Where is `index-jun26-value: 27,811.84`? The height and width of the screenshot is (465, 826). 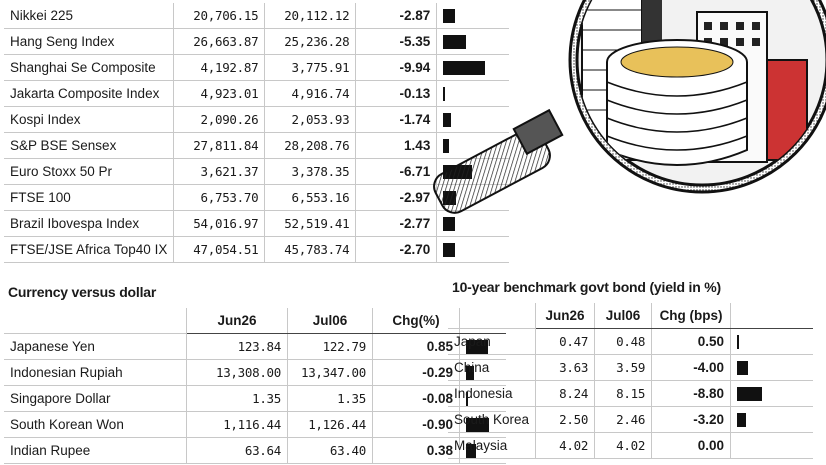
index-jun26-value: 27,811.84 is located at coordinates (219, 145).